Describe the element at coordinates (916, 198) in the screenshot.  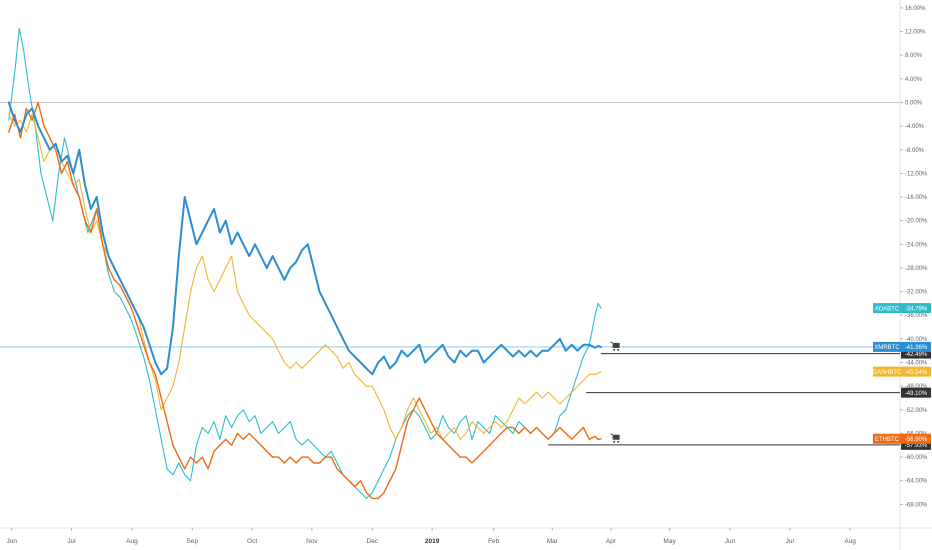
I see `y-tick-label: -16.00%` at that location.